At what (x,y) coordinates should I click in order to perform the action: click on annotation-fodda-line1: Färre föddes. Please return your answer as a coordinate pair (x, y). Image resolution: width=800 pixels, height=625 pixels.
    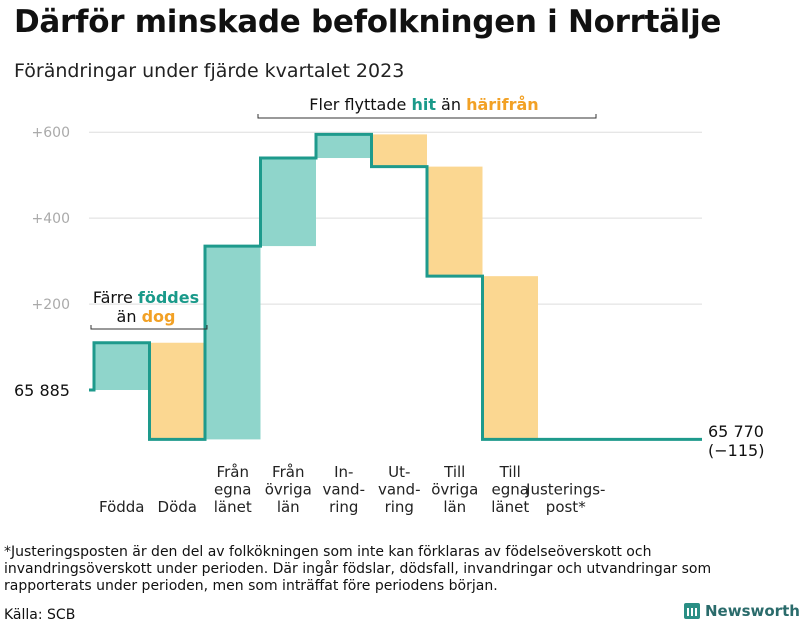
    Looking at the image, I should click on (146, 297).